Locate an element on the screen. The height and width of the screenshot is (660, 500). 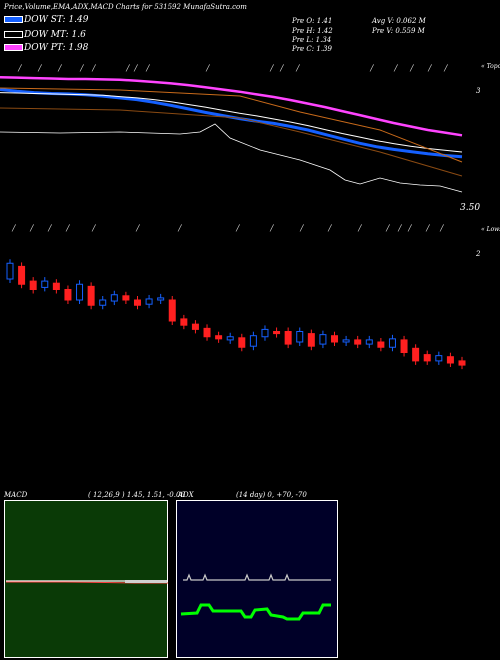
legend-label-pt: DOW PT: 1.98 is located at coordinates (56, 48).